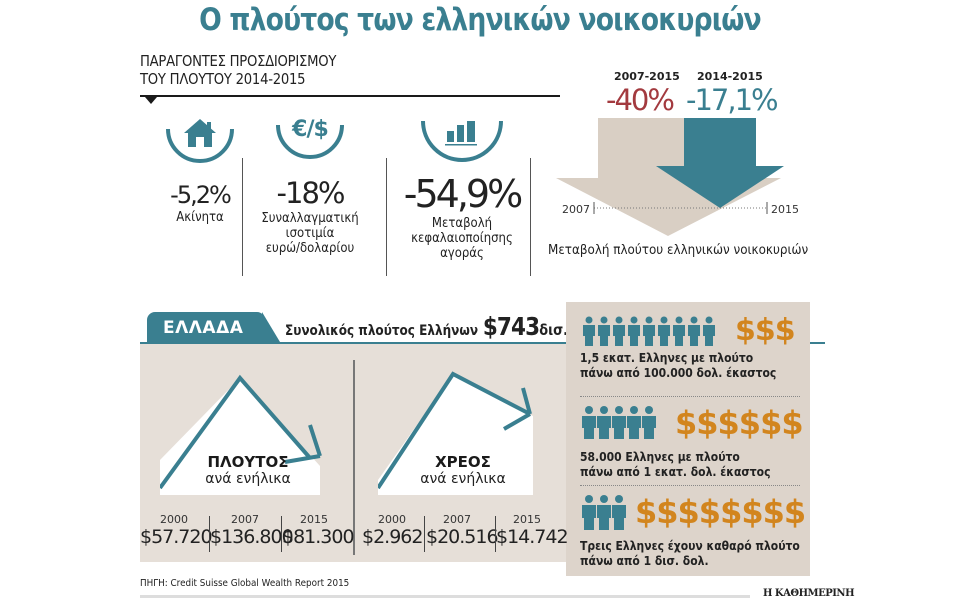  Describe the element at coordinates (670, 177) in the screenshot. I see `down-arrows-icon` at that location.